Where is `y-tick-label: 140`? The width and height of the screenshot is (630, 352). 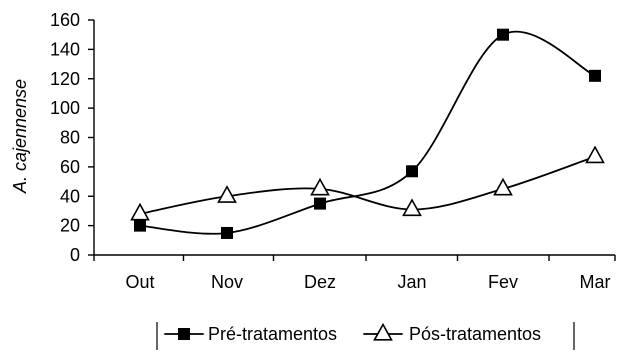 y-tick-label: 140 is located at coordinates (65, 49).